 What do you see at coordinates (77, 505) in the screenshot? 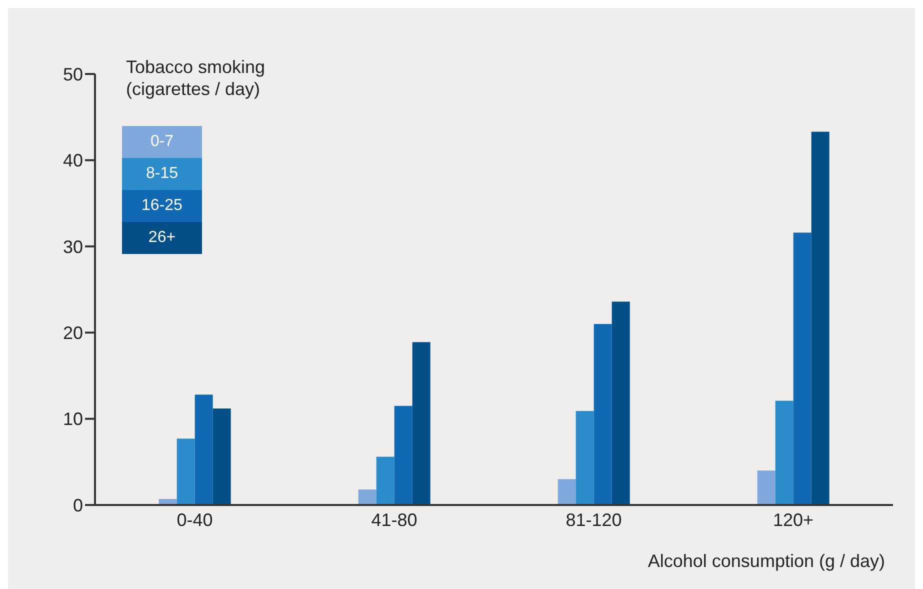
I see `y-tick-label: 0` at bounding box center [77, 505].